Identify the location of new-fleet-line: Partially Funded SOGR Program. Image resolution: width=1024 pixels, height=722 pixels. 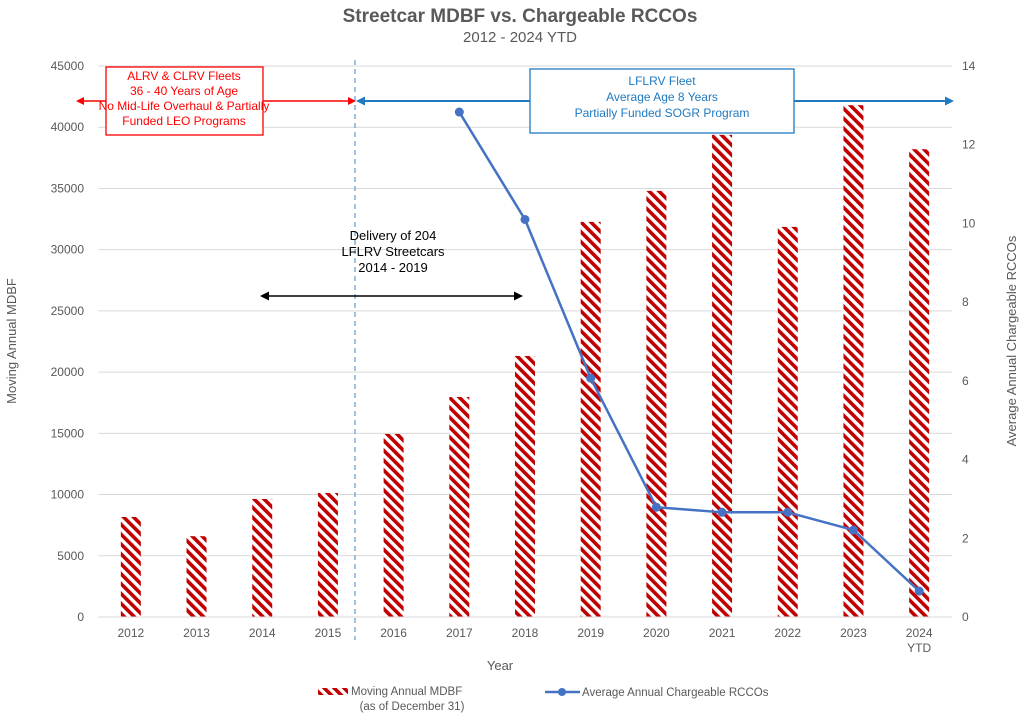
(662, 113).